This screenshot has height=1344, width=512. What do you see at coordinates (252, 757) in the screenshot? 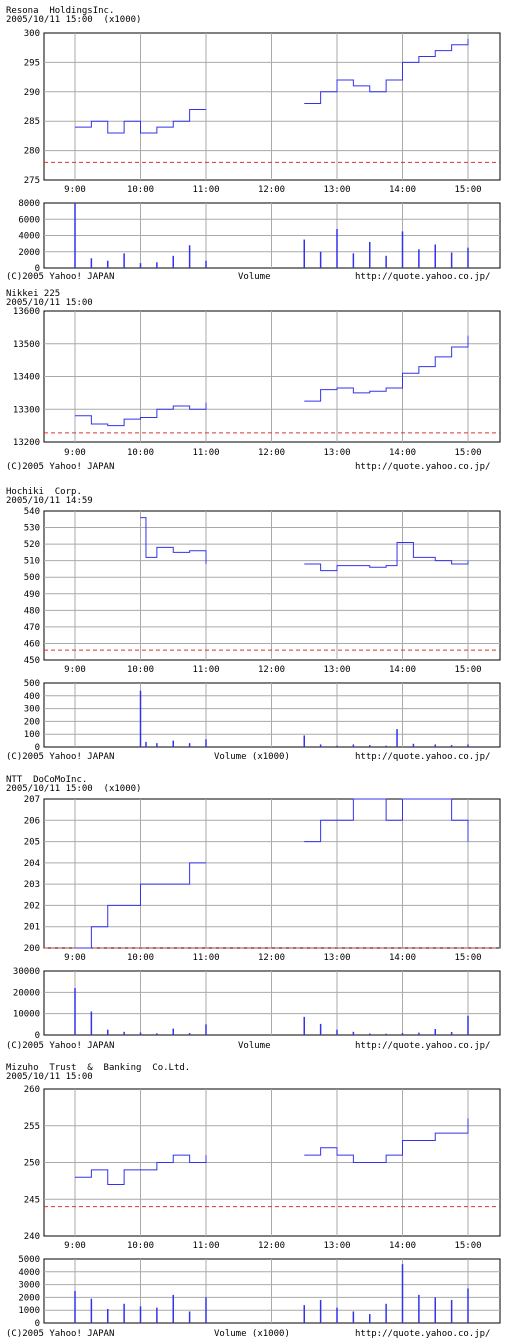
I see `hochiki-footer-center: Volume (x1000)` at bounding box center [252, 757].